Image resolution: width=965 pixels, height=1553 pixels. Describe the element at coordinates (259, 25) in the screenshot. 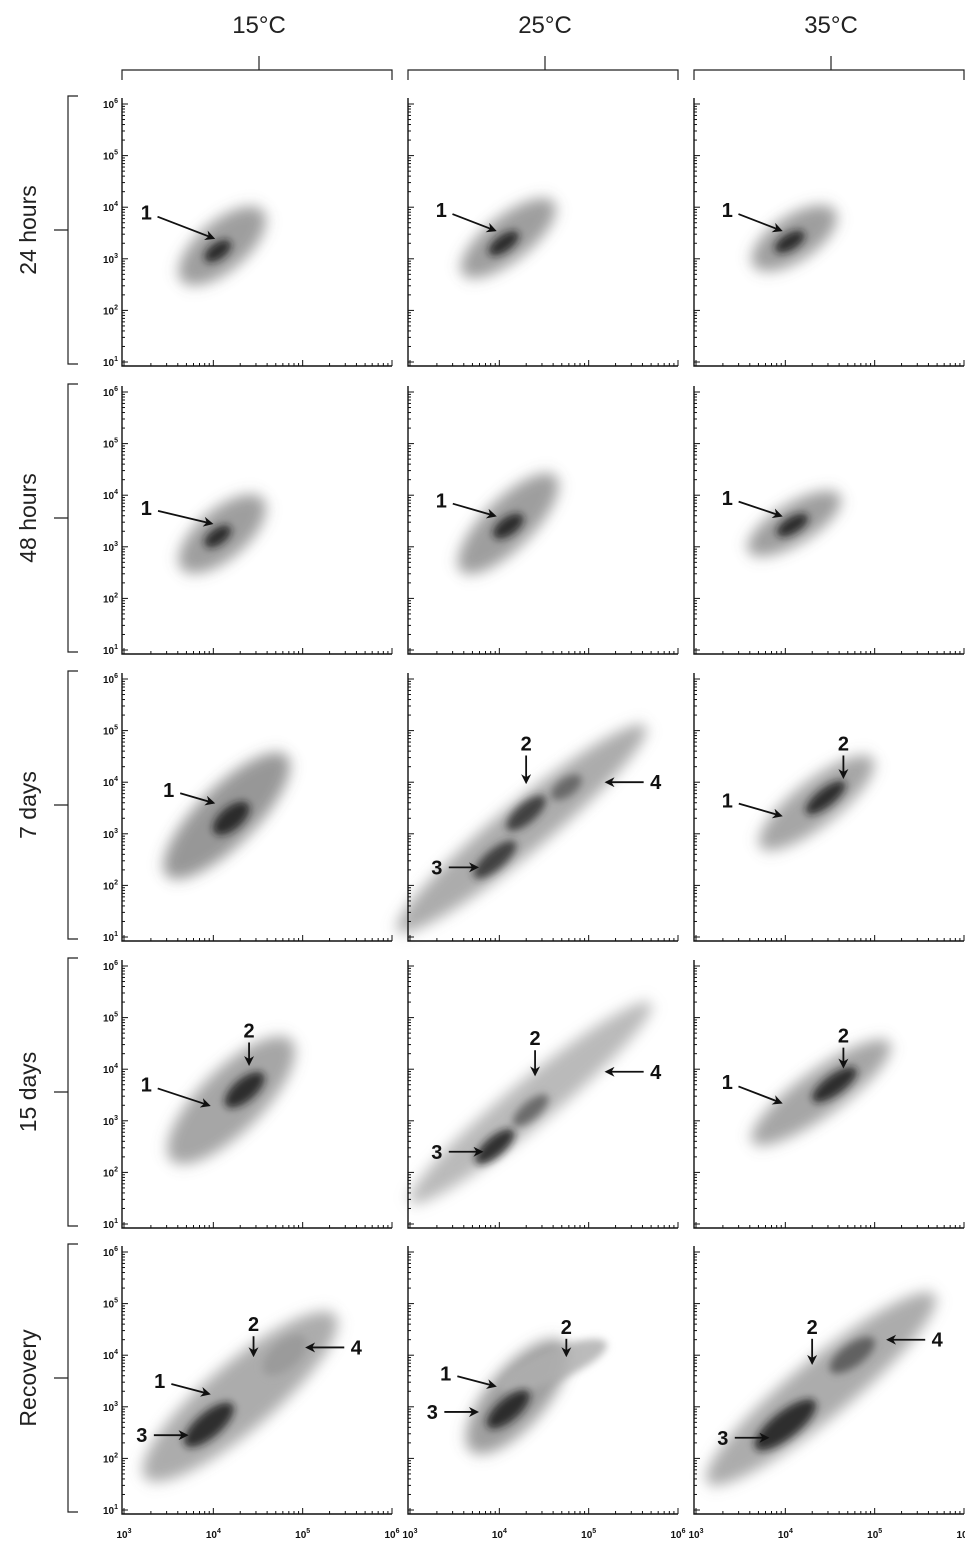

I see `column-header: 15°C` at that location.